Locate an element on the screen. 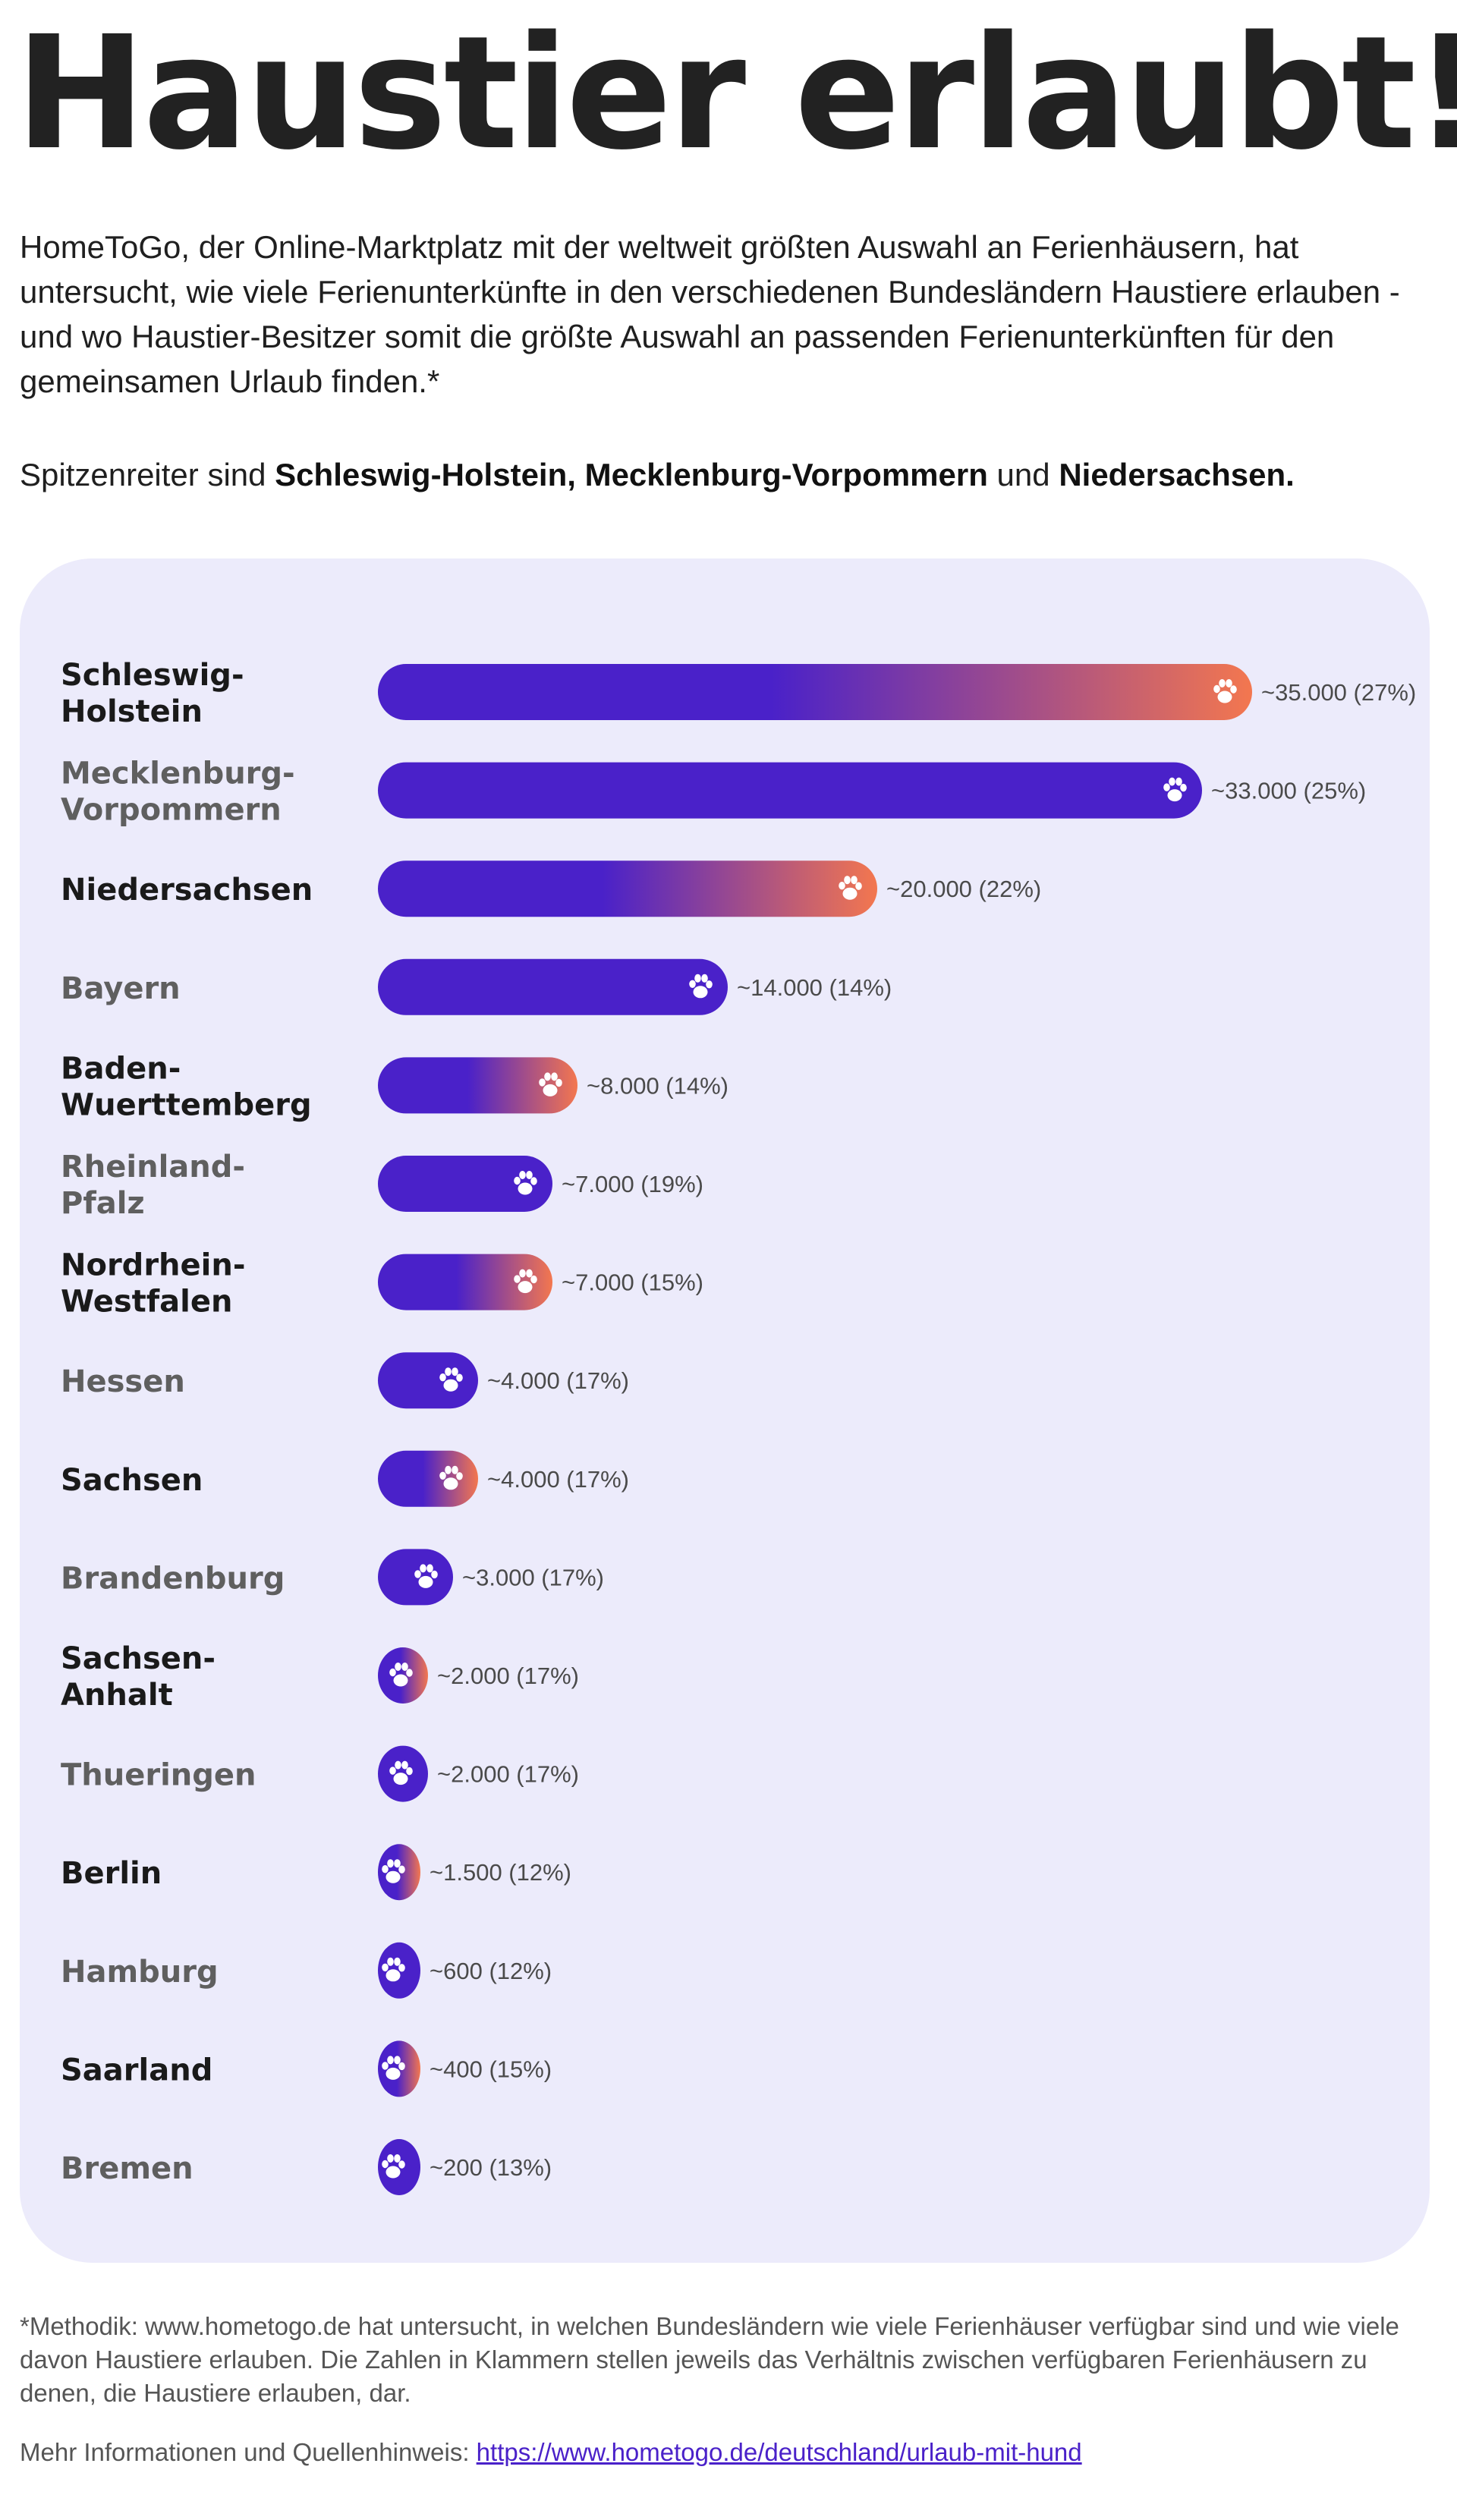  category-label: Sachsen is located at coordinates (132, 1480).